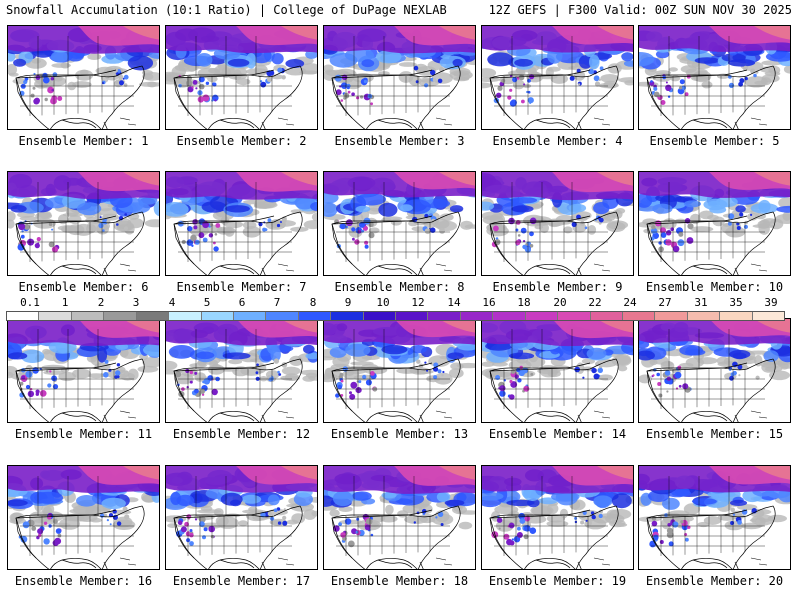 This screenshot has width=800, height=600. Describe the element at coordinates (557, 434) in the screenshot. I see `ensemble-member-caption: Ensemble Member: 14` at that location.